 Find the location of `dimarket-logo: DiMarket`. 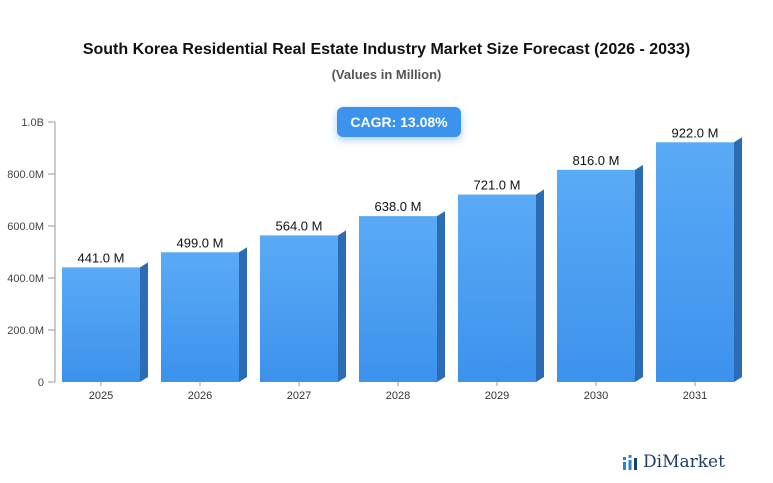

dimarket-logo: DiMarket is located at coordinates (673, 462).